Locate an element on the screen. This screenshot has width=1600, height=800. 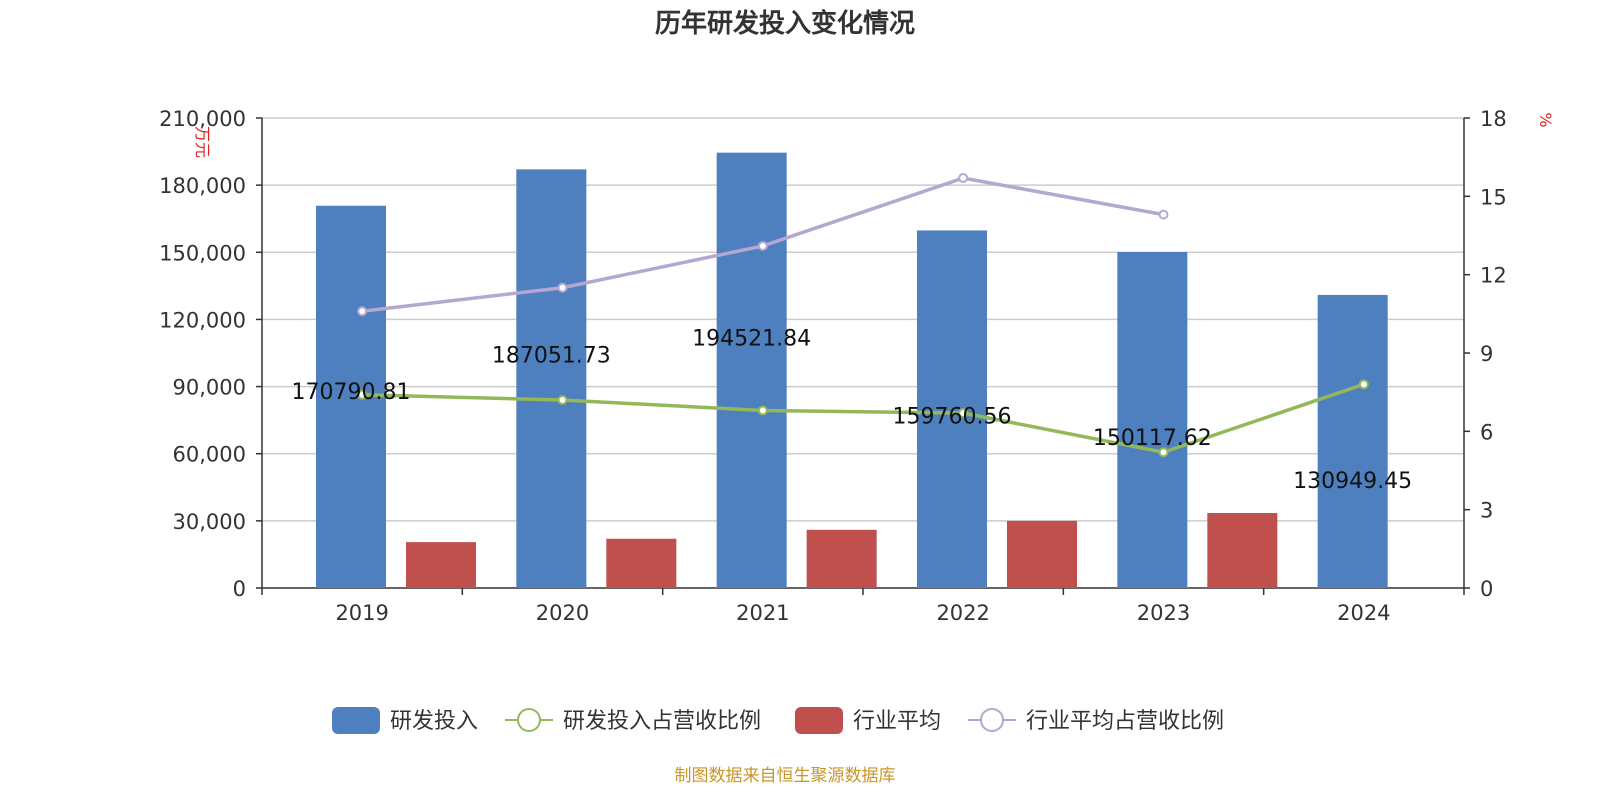
data-label: 150117.62 is located at coordinates (1152, 438).